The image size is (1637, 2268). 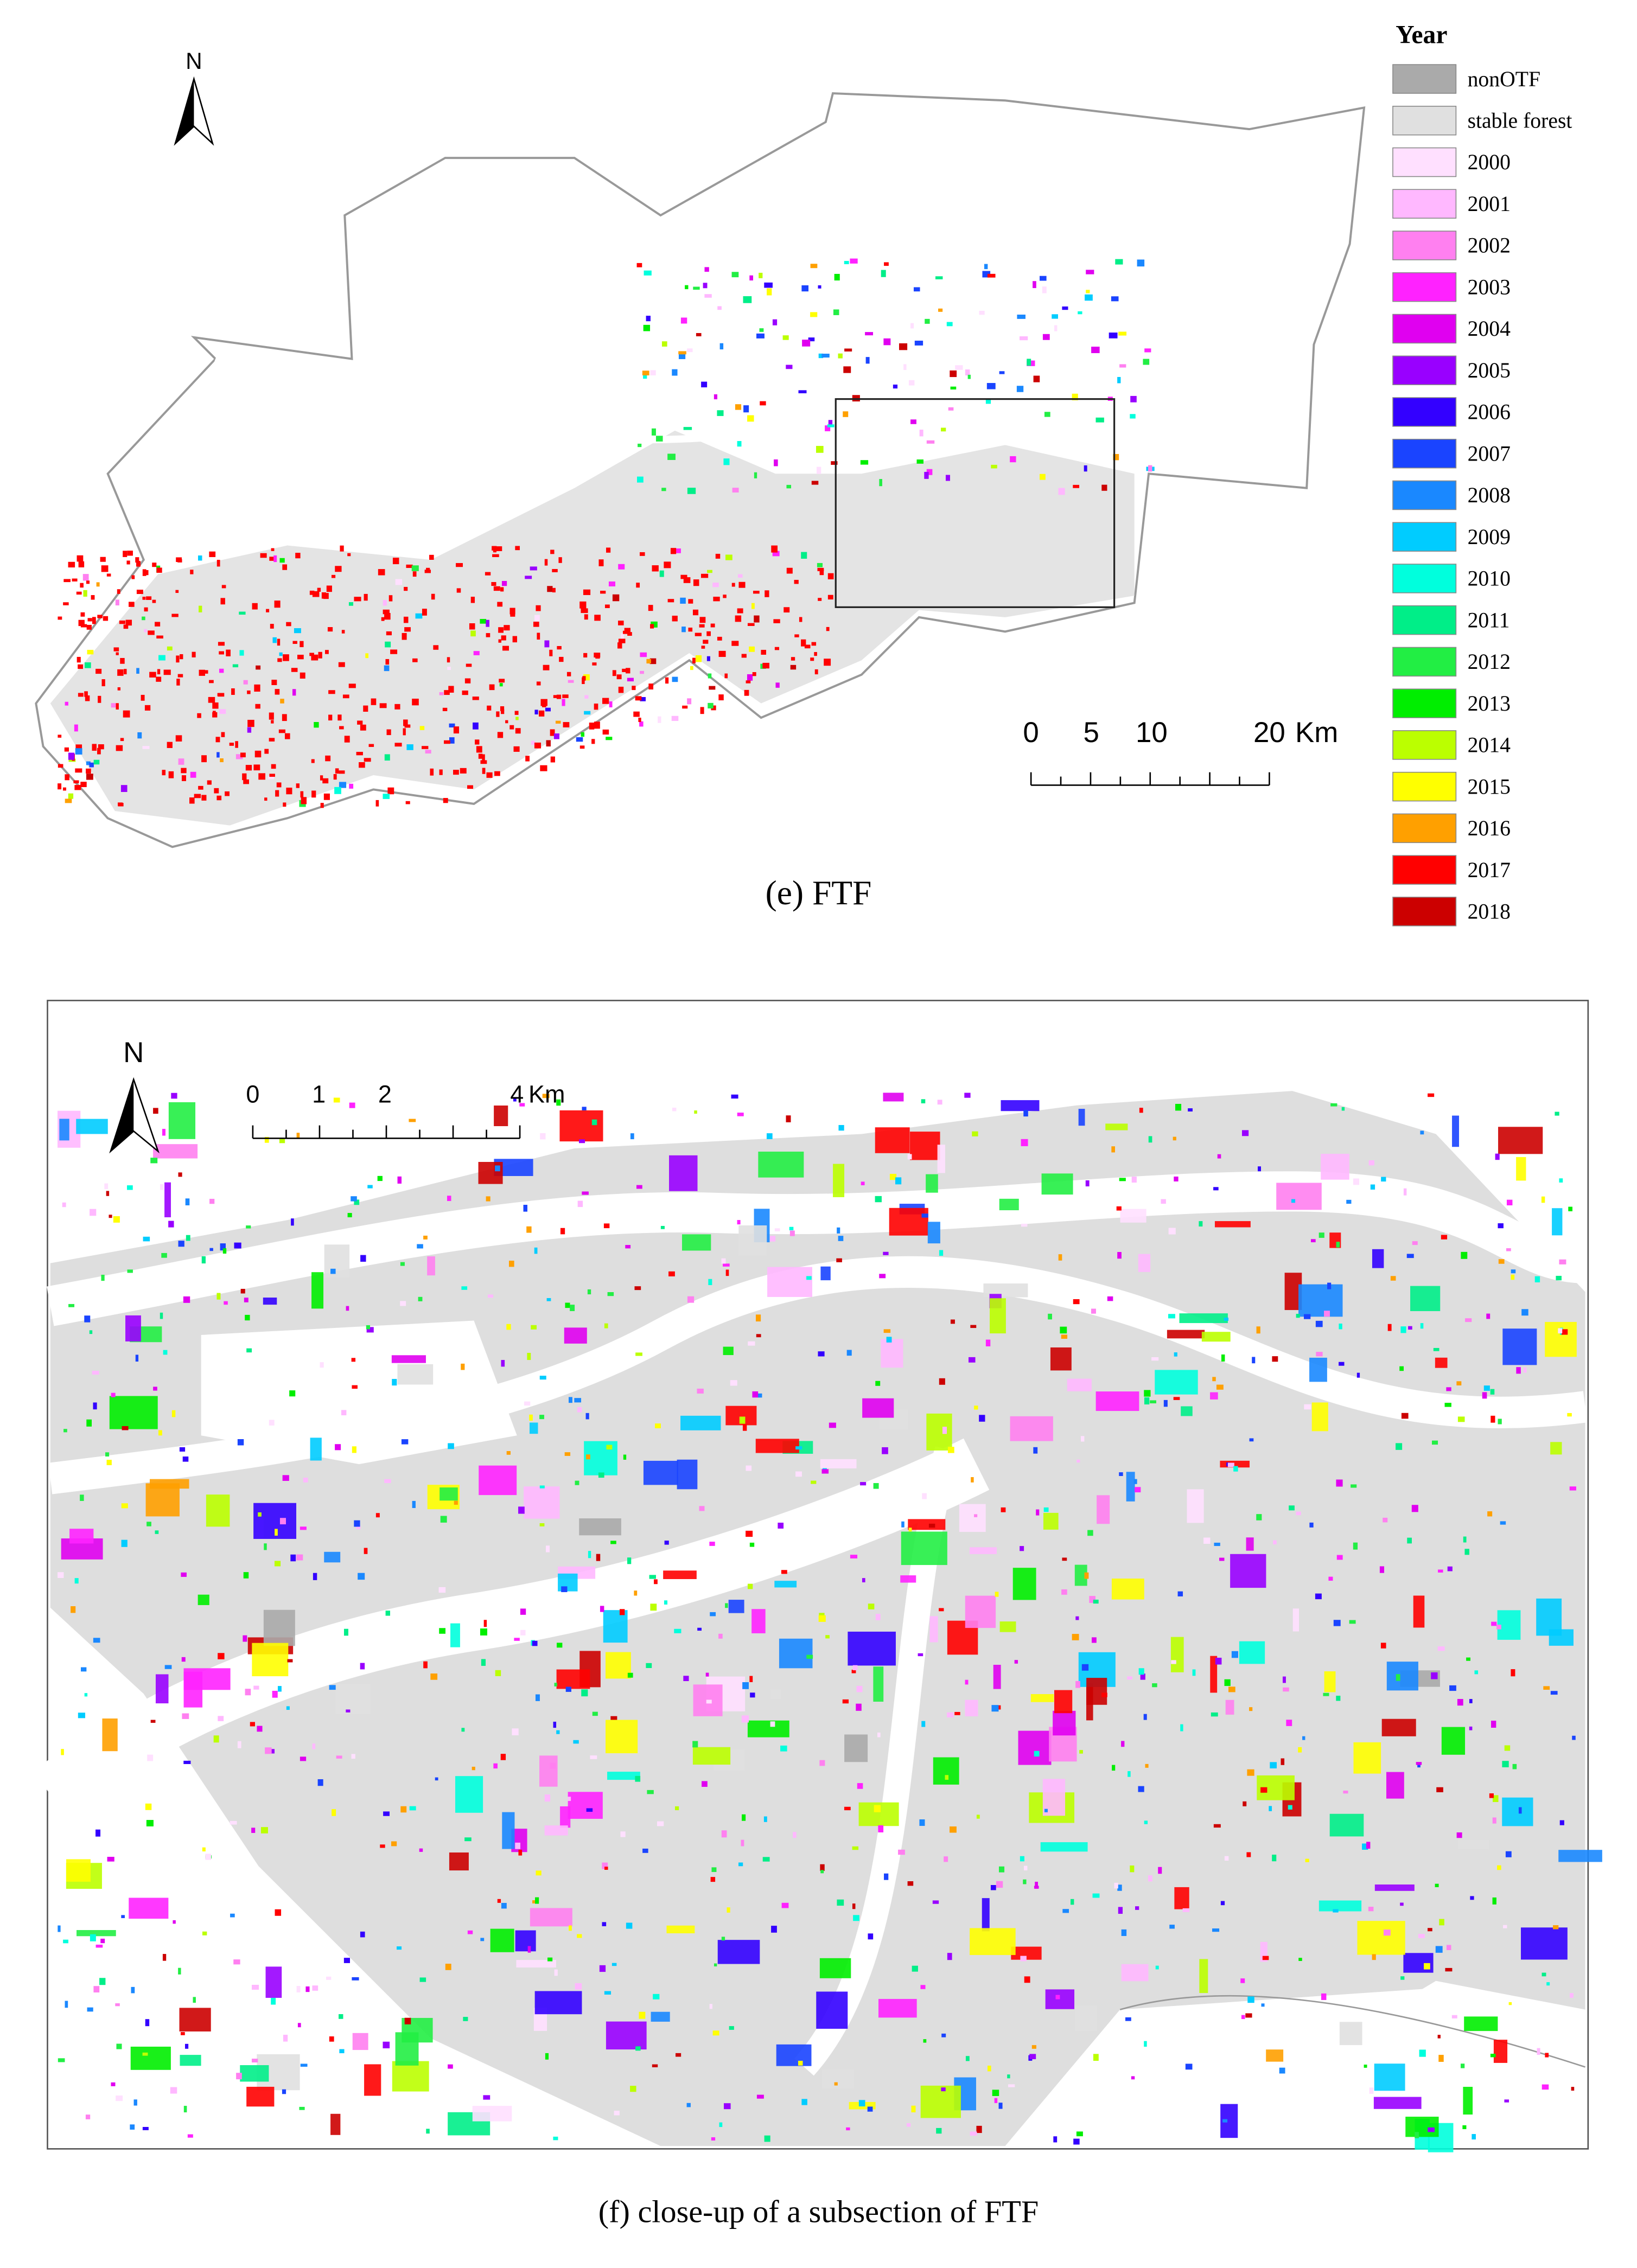 I want to click on scale-label: 1, so click(x=319, y=1094).